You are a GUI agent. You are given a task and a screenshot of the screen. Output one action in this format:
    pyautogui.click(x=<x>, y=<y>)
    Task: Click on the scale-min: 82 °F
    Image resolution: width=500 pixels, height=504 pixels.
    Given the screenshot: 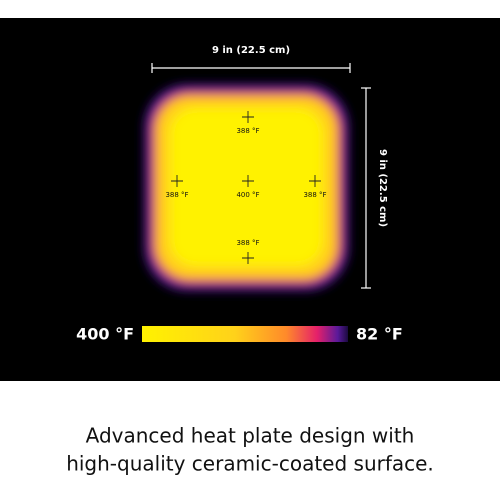 What is the action you would take?
    pyautogui.click(x=379, y=334)
    